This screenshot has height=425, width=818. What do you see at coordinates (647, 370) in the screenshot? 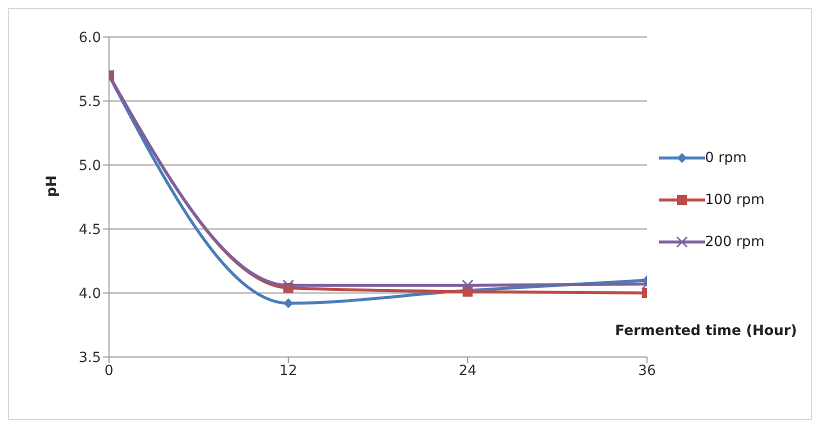
I see `x-tick-label: 36` at bounding box center [647, 370].